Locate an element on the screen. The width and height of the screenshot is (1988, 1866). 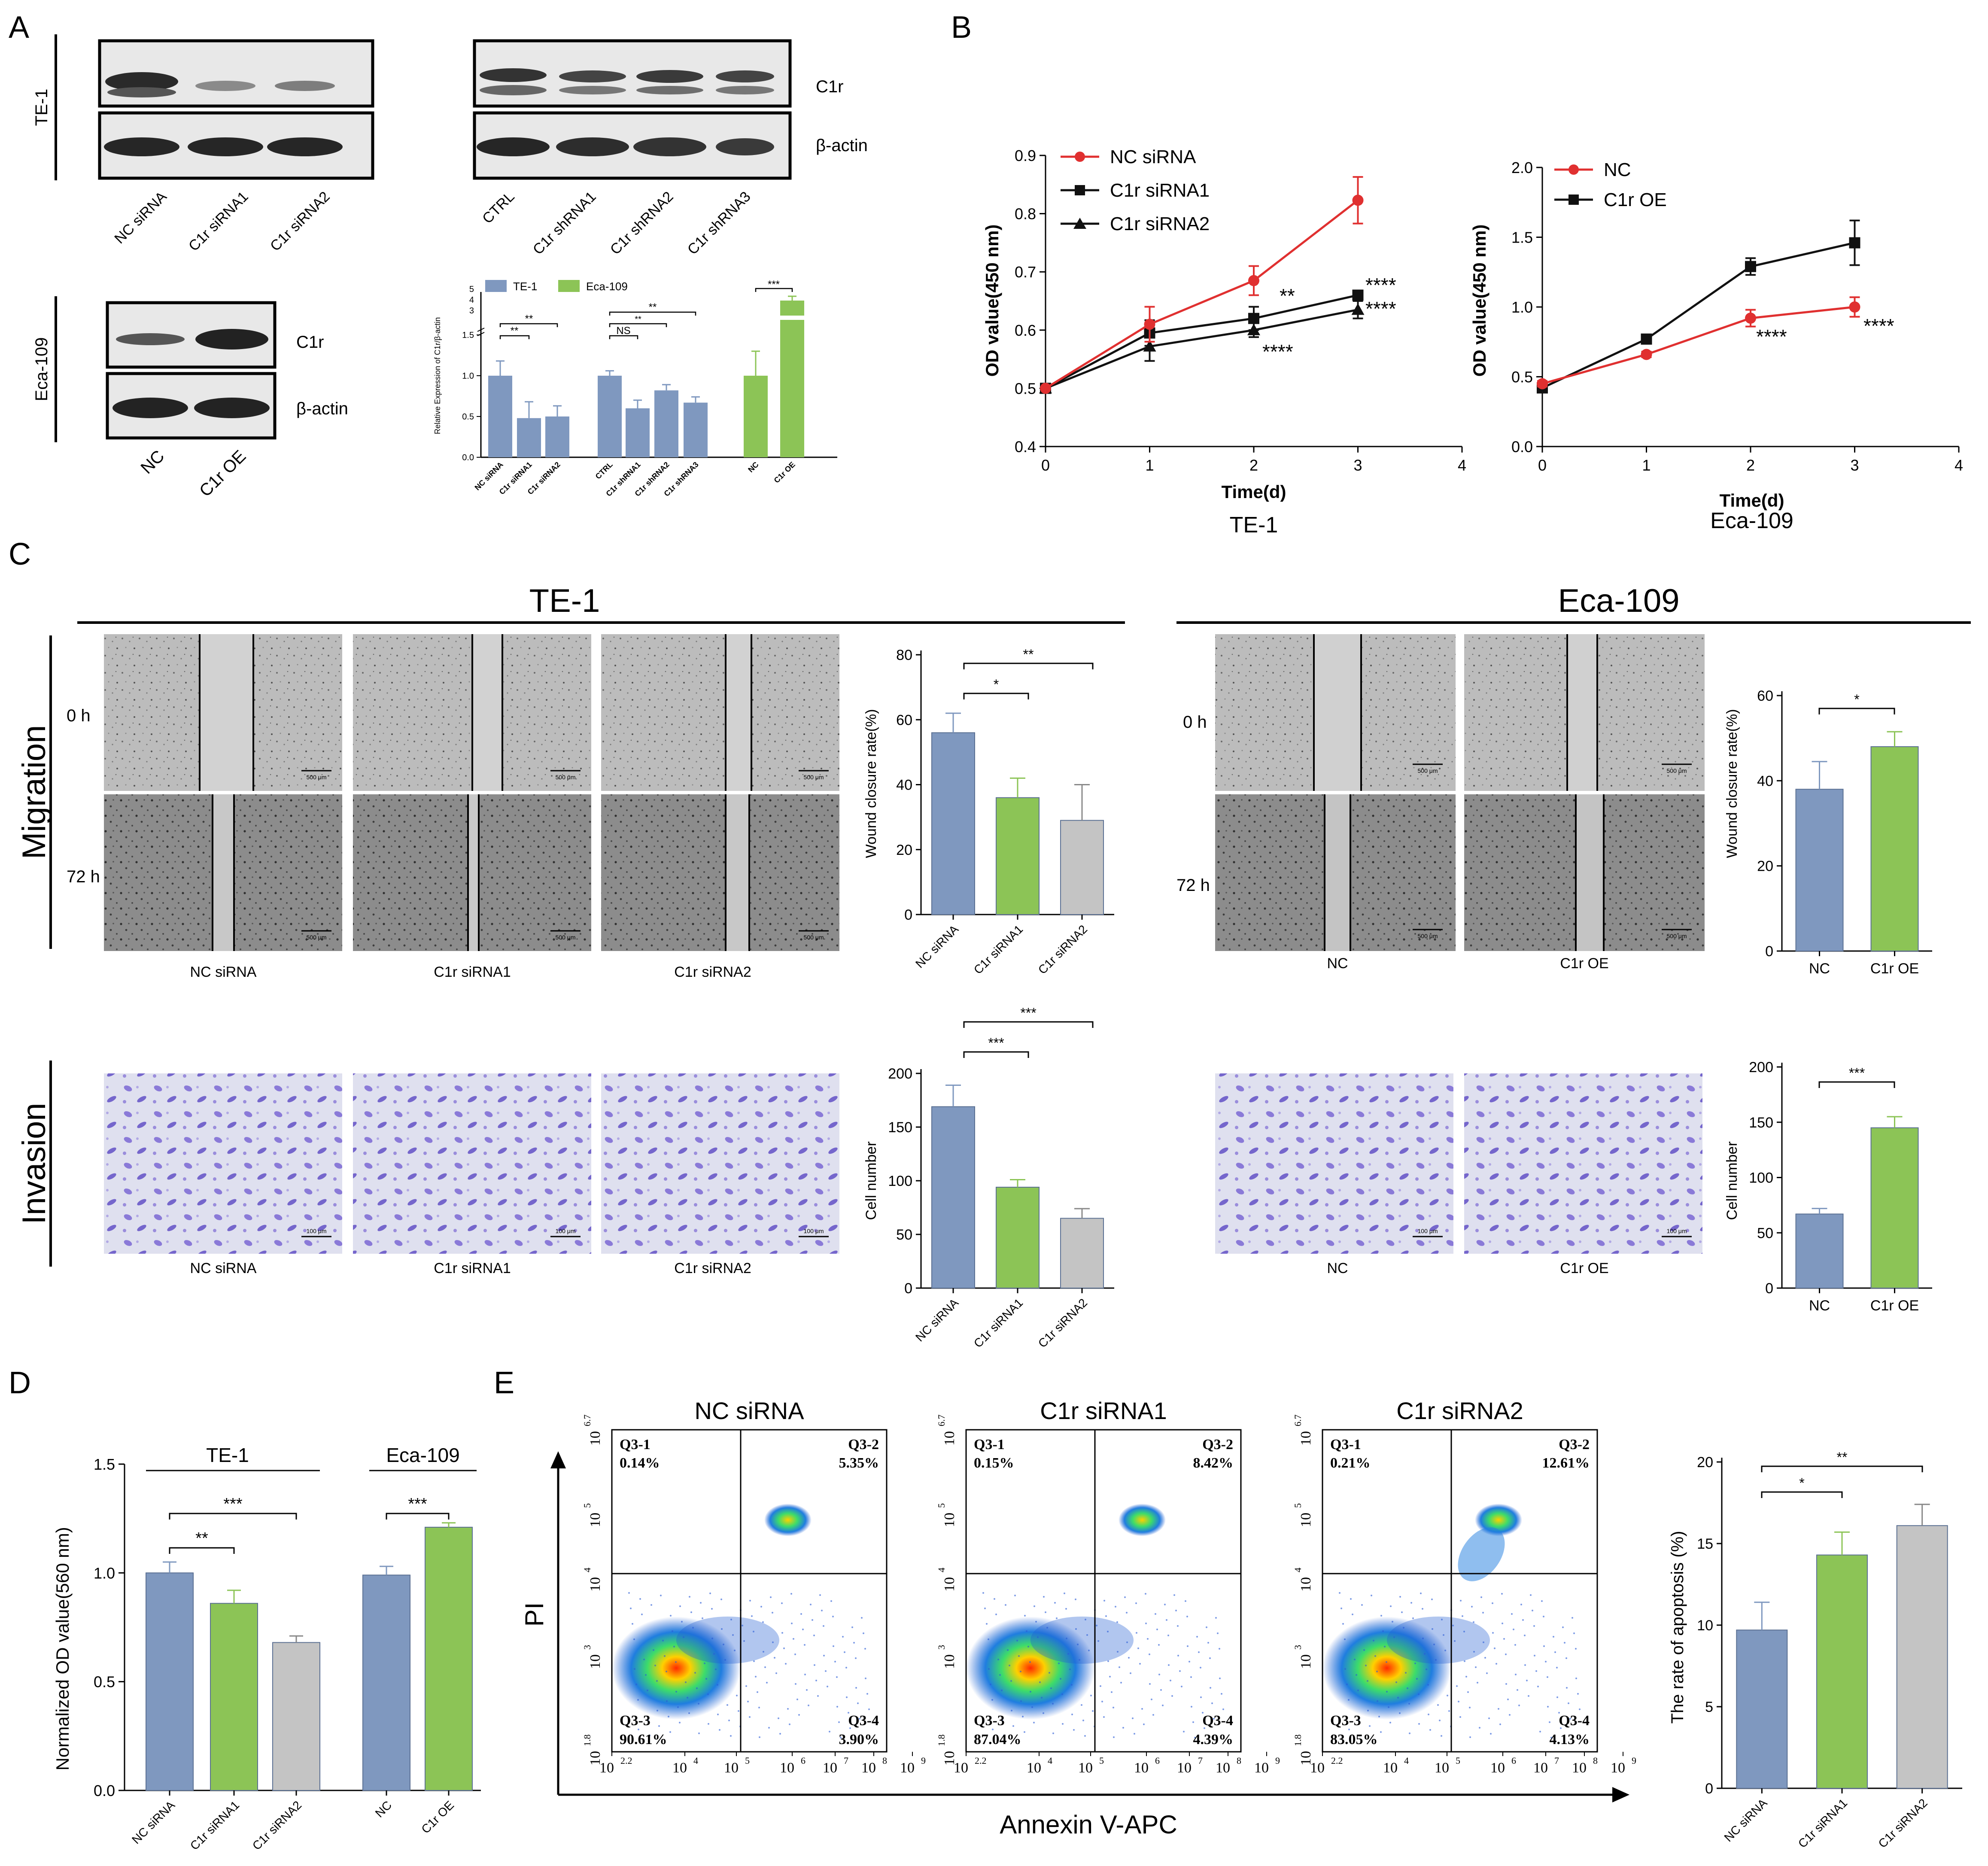
flow-title-2: C1r siRNA2 is located at coordinates (1459, 1410).